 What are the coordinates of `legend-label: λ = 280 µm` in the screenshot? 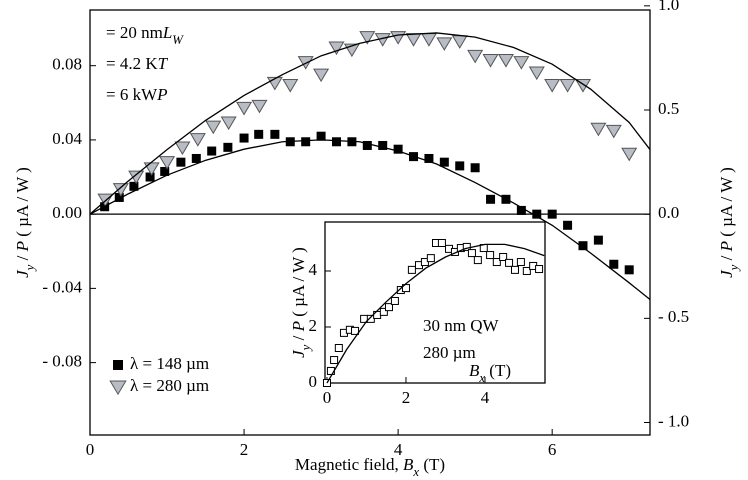 It's located at (169, 385).